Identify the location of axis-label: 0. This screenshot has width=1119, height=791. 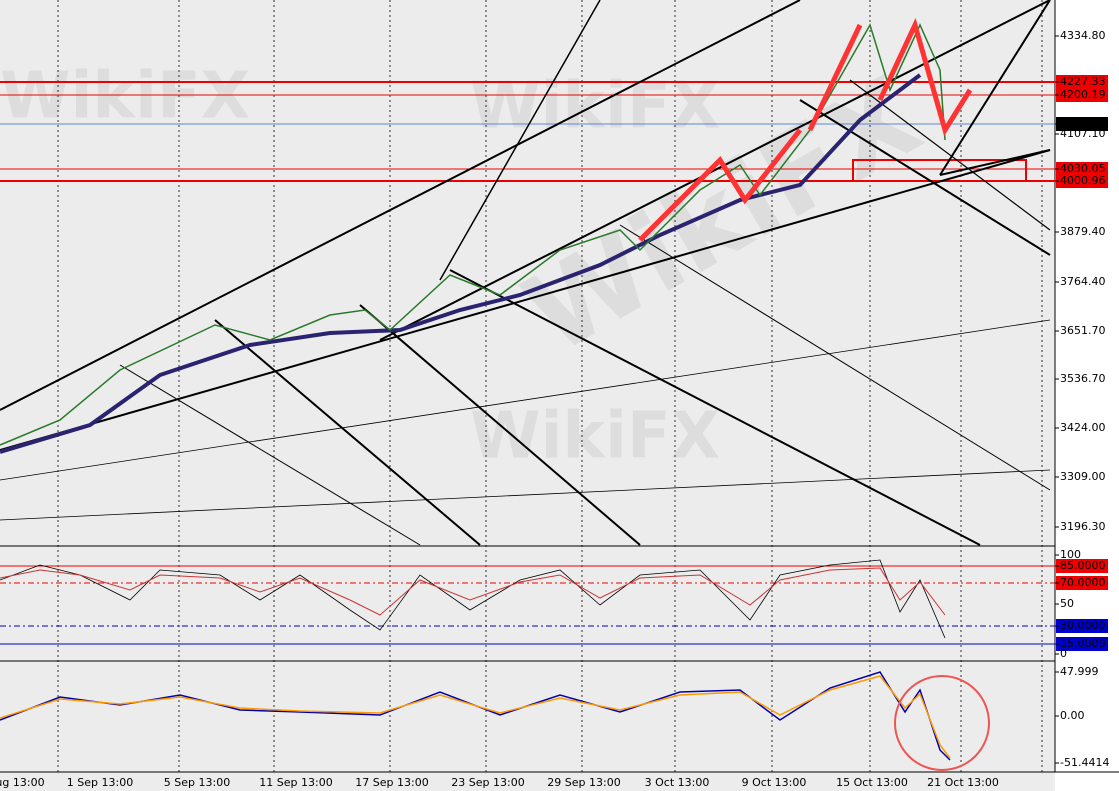
(1063, 653).